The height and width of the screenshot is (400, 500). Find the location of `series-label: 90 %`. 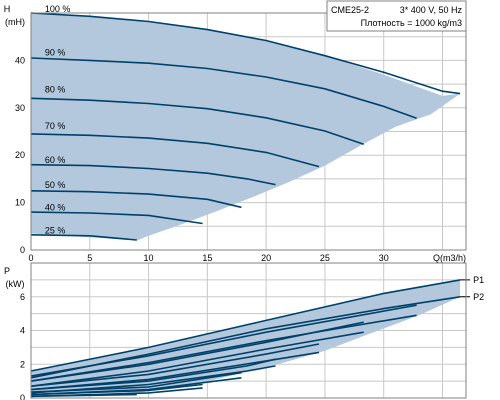

series-label: 90 % is located at coordinates (55, 53).